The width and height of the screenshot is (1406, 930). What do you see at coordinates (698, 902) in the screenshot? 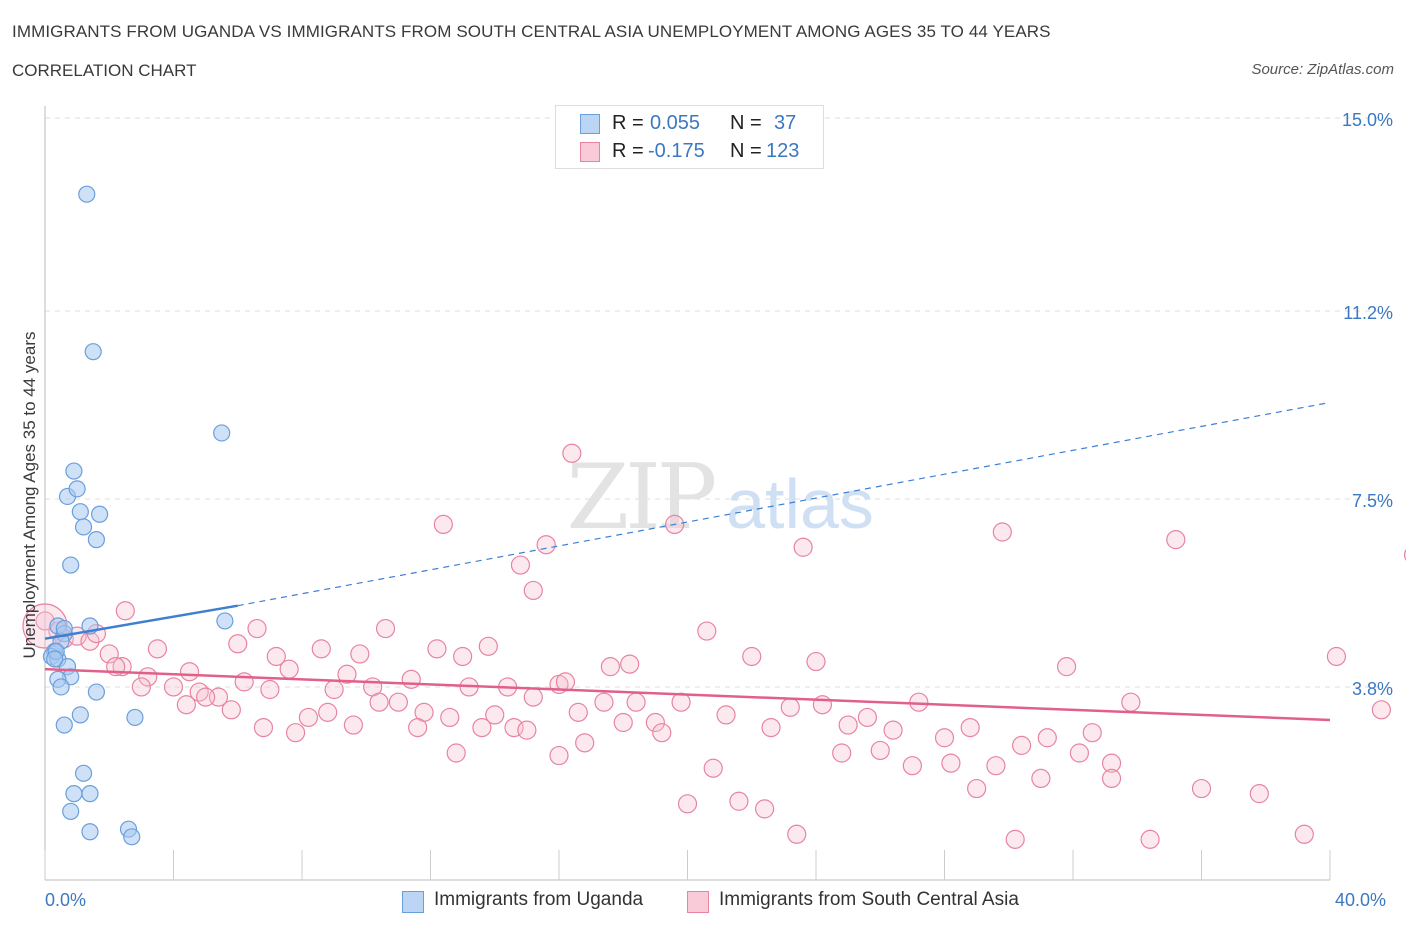
I see `bottom-south-central-asia-swatch` at bounding box center [698, 902].